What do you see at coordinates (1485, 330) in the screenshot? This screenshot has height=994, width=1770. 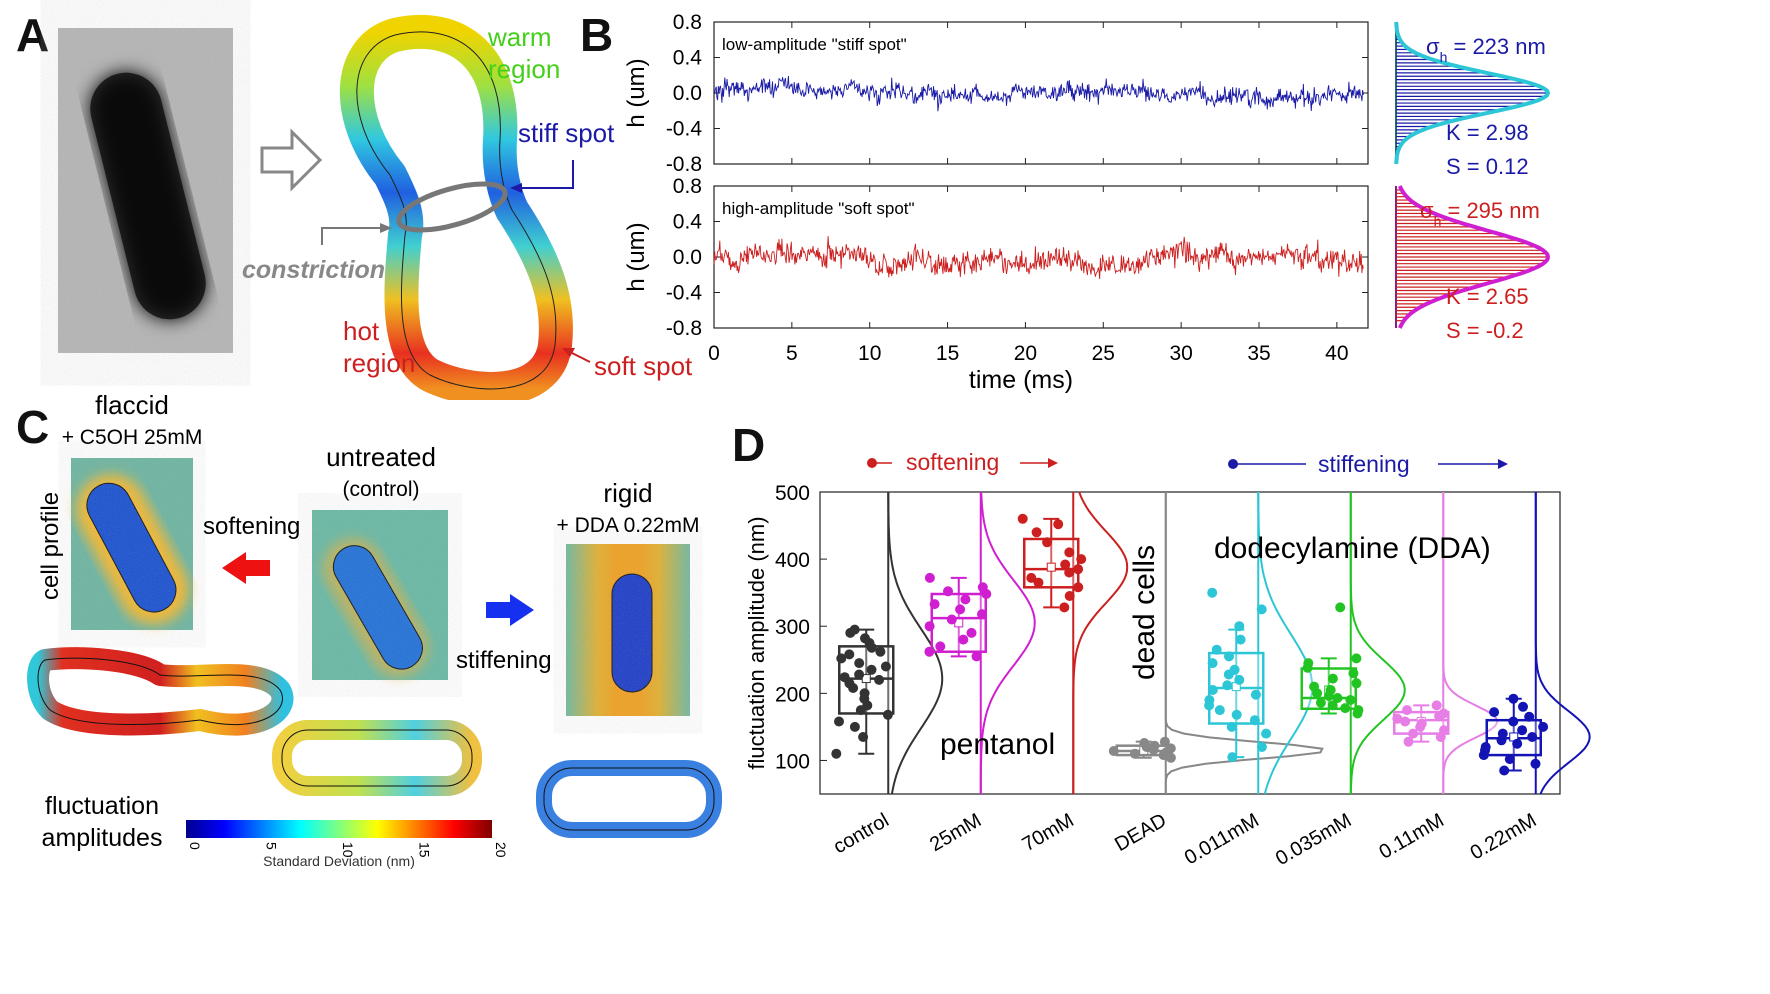 I see `skewness-label: S = -0.2` at bounding box center [1485, 330].